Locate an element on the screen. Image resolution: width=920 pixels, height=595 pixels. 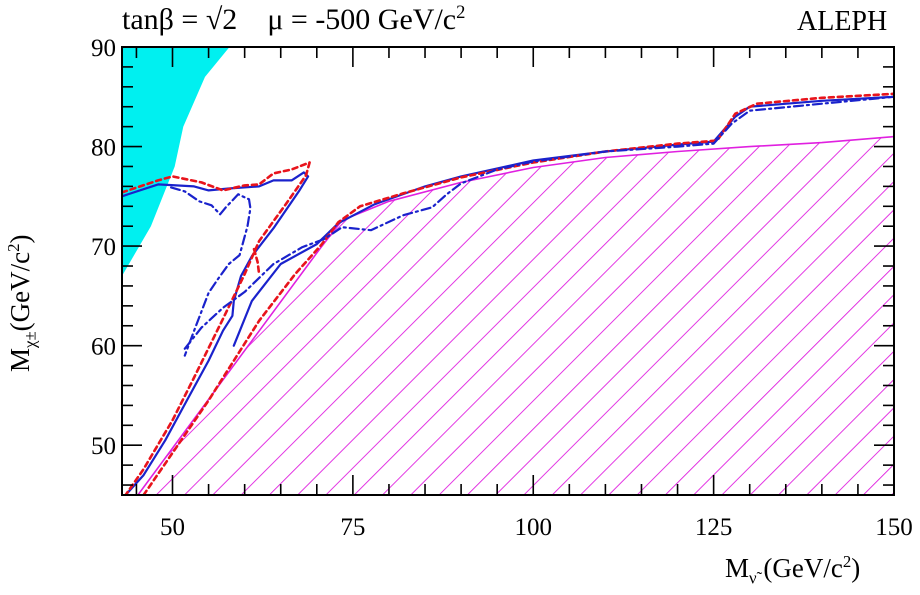
x-axis-label-unit: (GeV/c is located at coordinates (799, 568).